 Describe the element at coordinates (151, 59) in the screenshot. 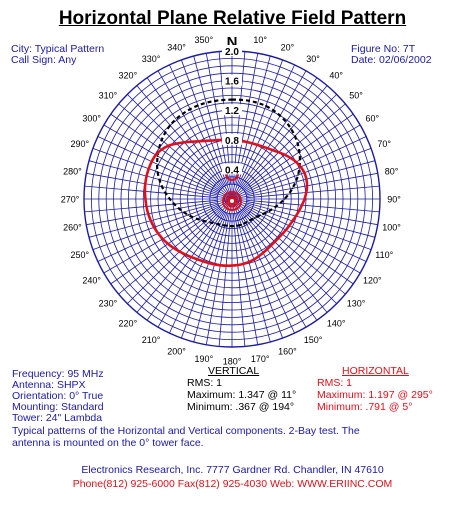

I see `angle-tick-label: 330°` at that location.